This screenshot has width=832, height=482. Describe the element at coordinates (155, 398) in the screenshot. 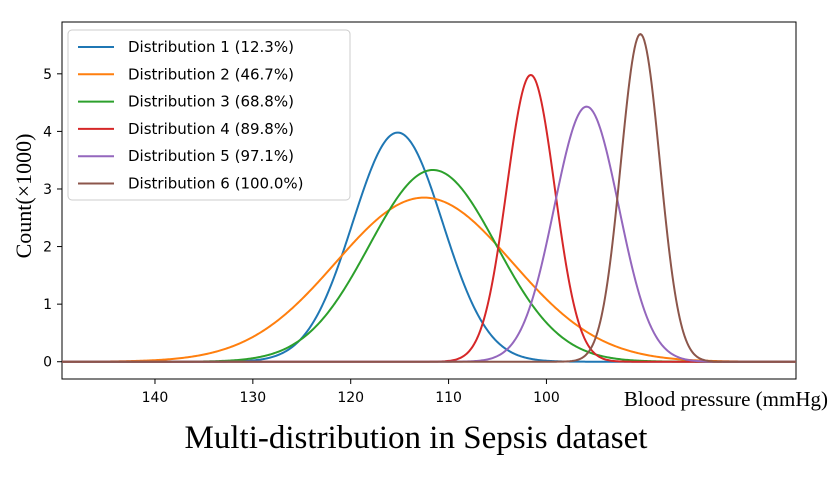

I see `x-tick-label: 140` at that location.